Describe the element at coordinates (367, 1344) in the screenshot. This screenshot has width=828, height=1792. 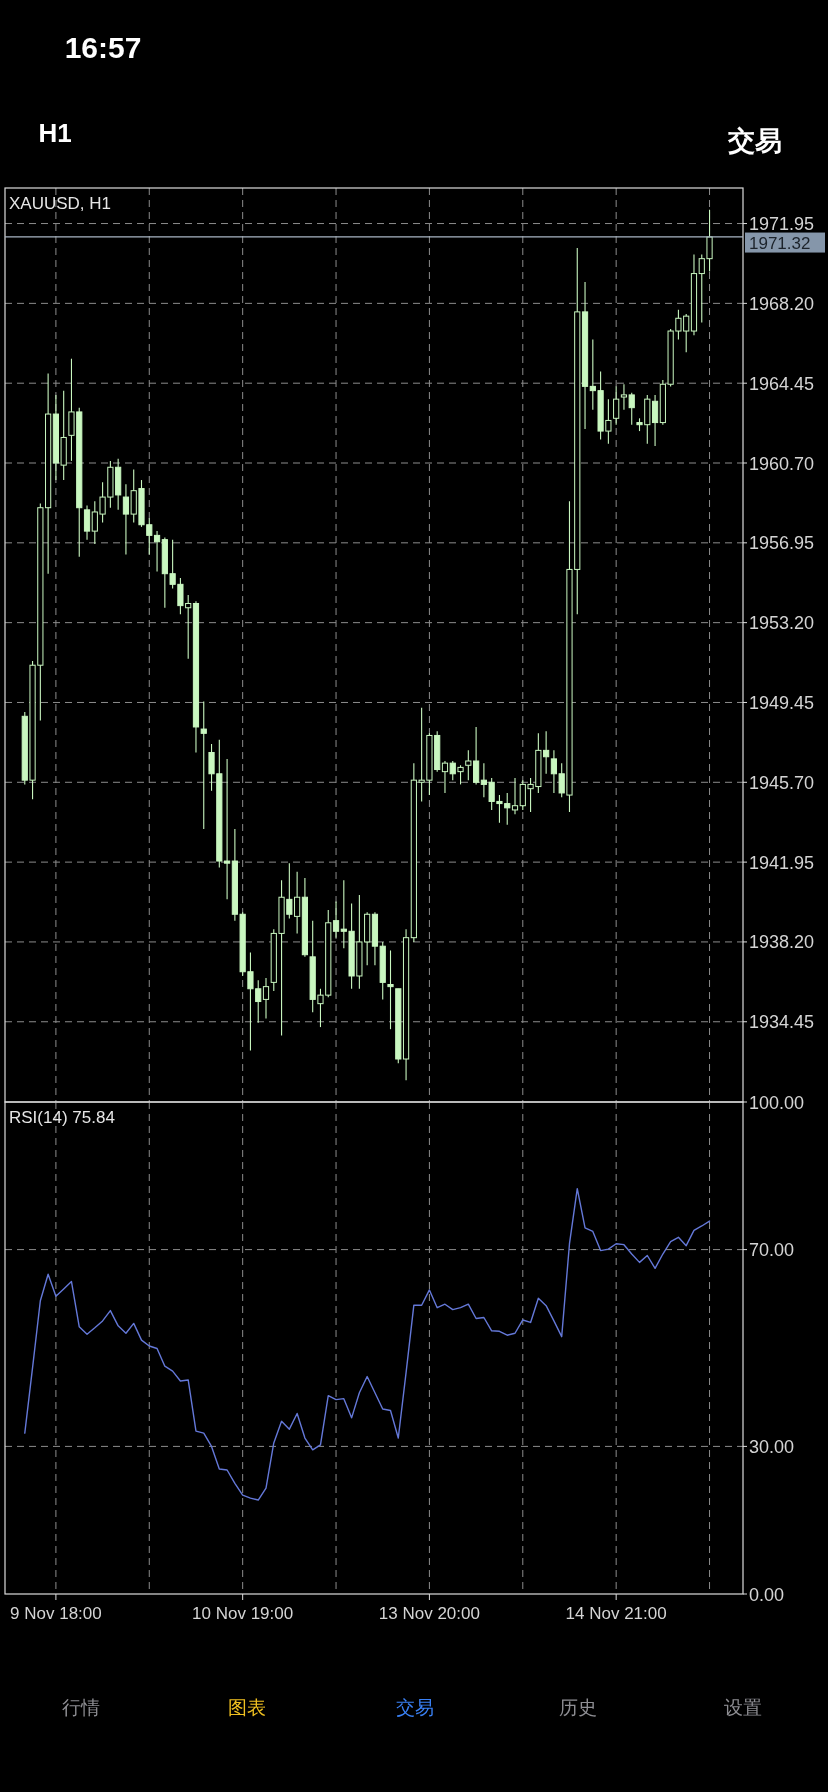
I see `line-series` at that location.